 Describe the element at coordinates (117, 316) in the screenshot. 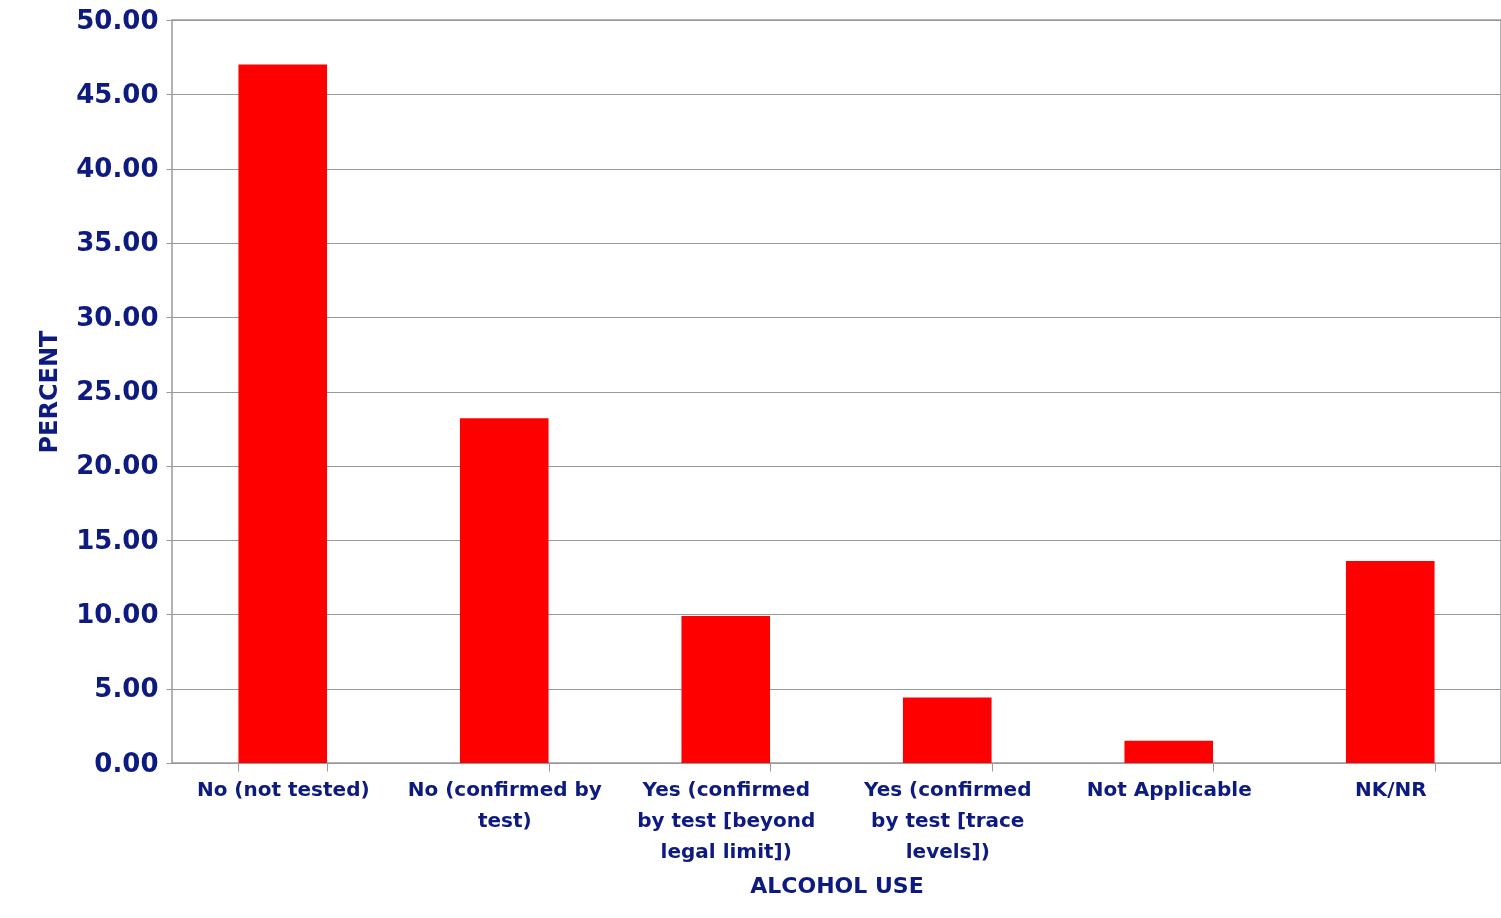

I see `y-tick-label: 30.00` at that location.